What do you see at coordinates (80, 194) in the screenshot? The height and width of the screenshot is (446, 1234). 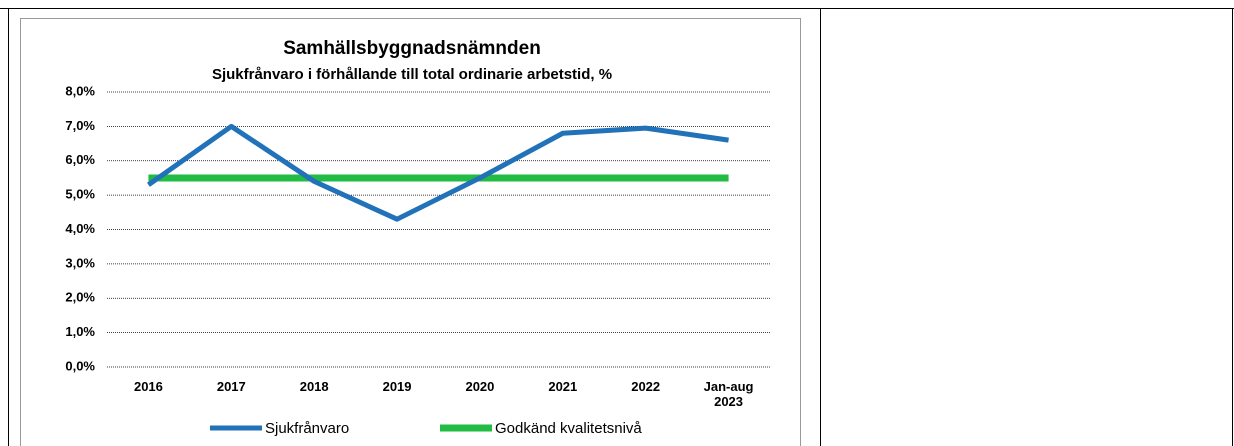 I see `y-tick-label: 5,0%` at bounding box center [80, 194].